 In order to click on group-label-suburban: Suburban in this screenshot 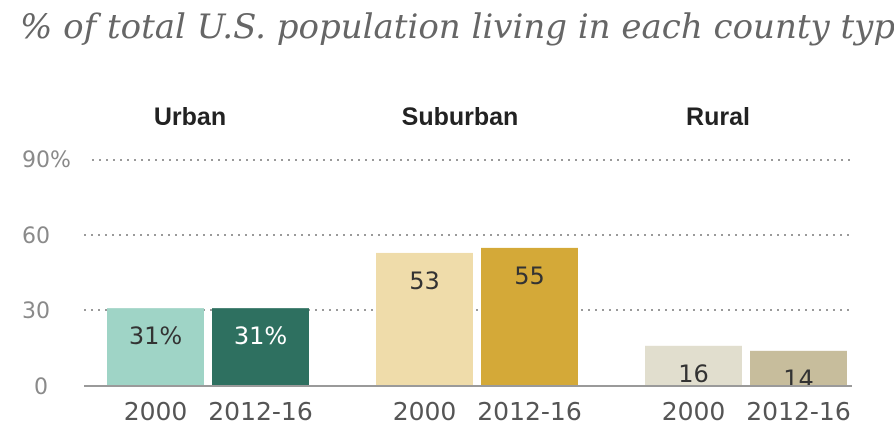, I will do `click(460, 117)`.